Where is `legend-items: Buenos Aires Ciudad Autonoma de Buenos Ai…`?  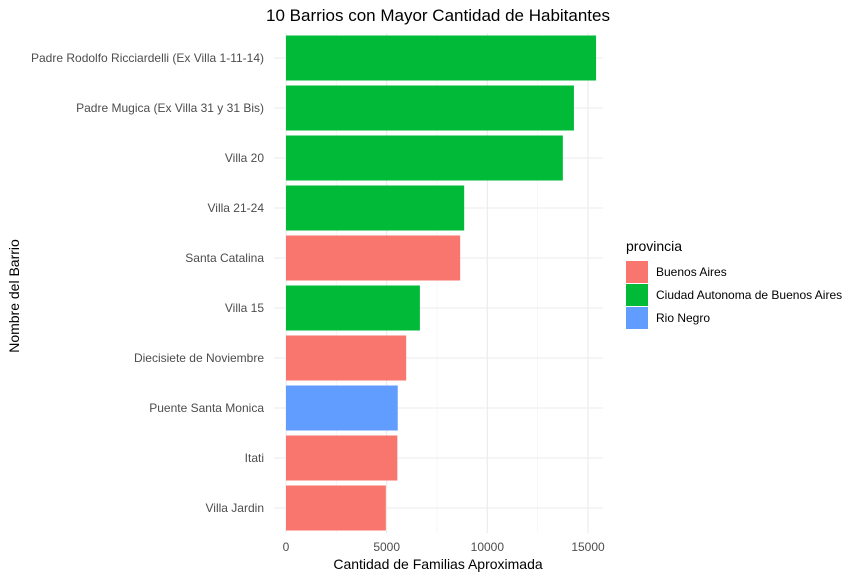
legend-items: Buenos Aires Ciudad Autonoma de Buenos Ai… is located at coordinates (734, 295).